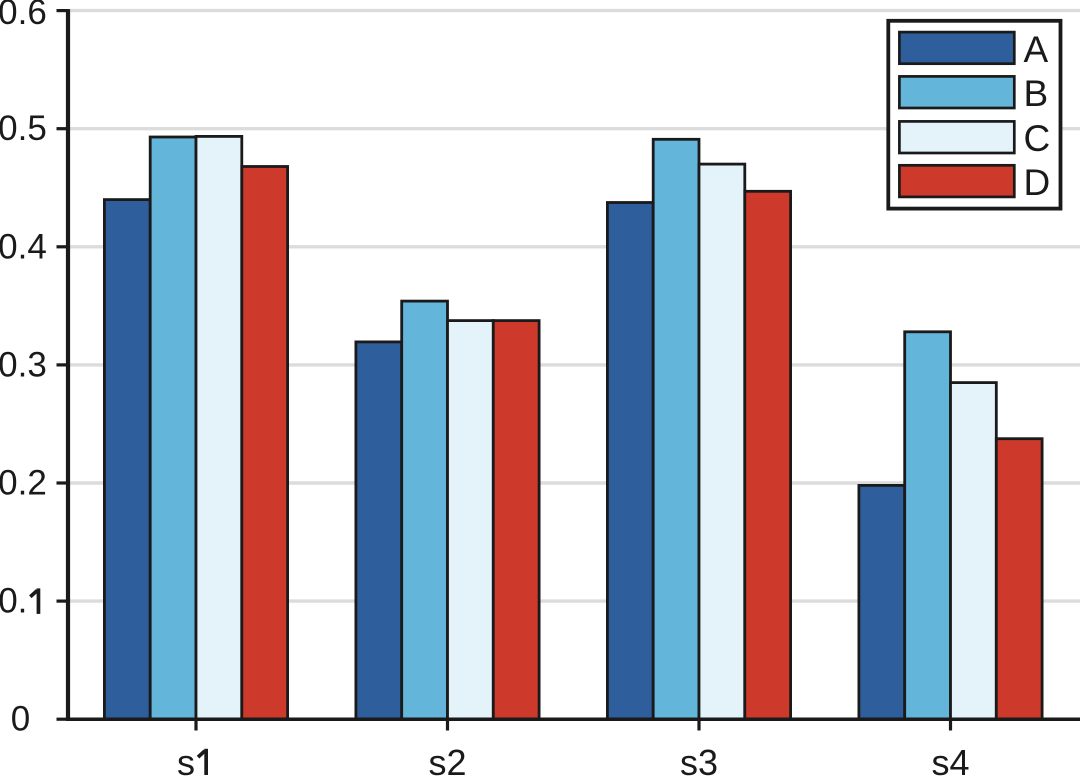  What do you see at coordinates (1037, 138) in the screenshot?
I see `svg-text: C` at bounding box center [1037, 138].